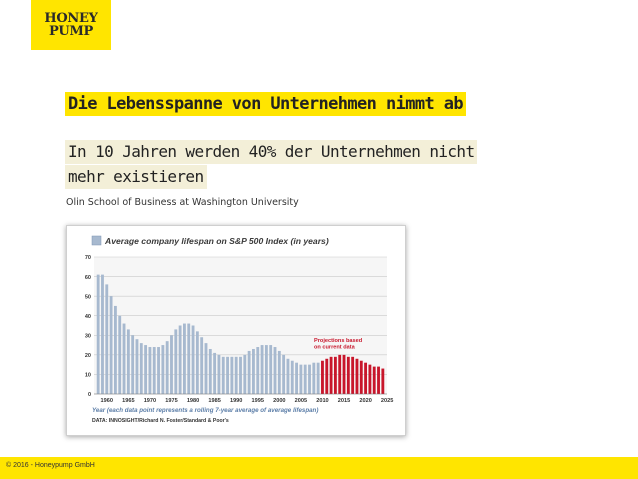  What do you see at coordinates (301, 401) in the screenshot?
I see `x-tick-label: 2005` at bounding box center [301, 401].